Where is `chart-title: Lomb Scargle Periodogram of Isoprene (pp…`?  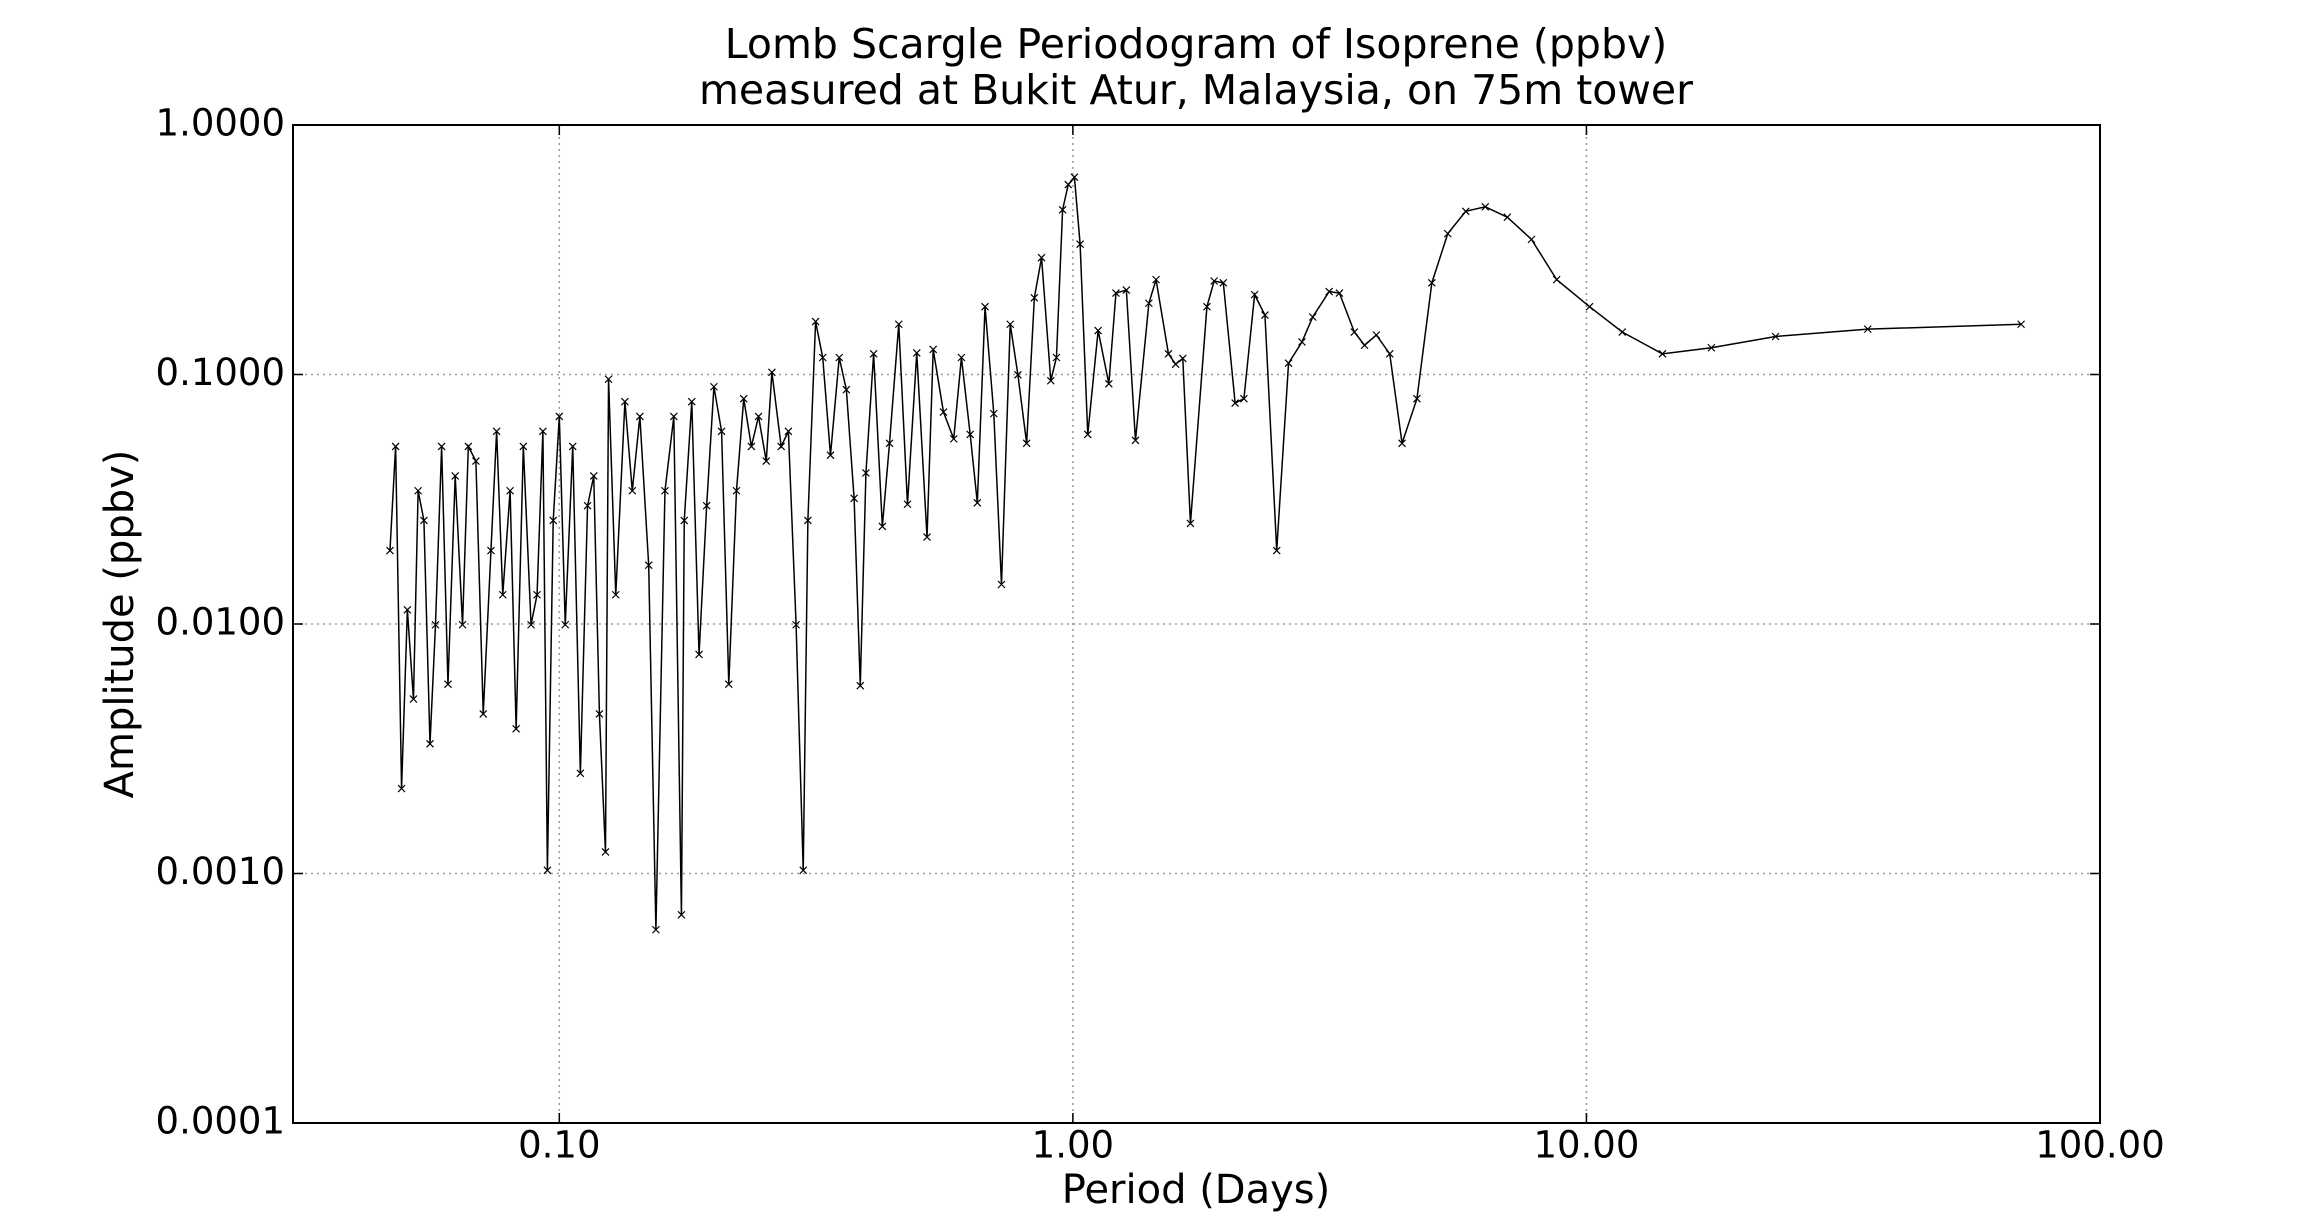
chart-title: Lomb Scargle Periodogram of Isoprene (pp… is located at coordinates (1196, 44).